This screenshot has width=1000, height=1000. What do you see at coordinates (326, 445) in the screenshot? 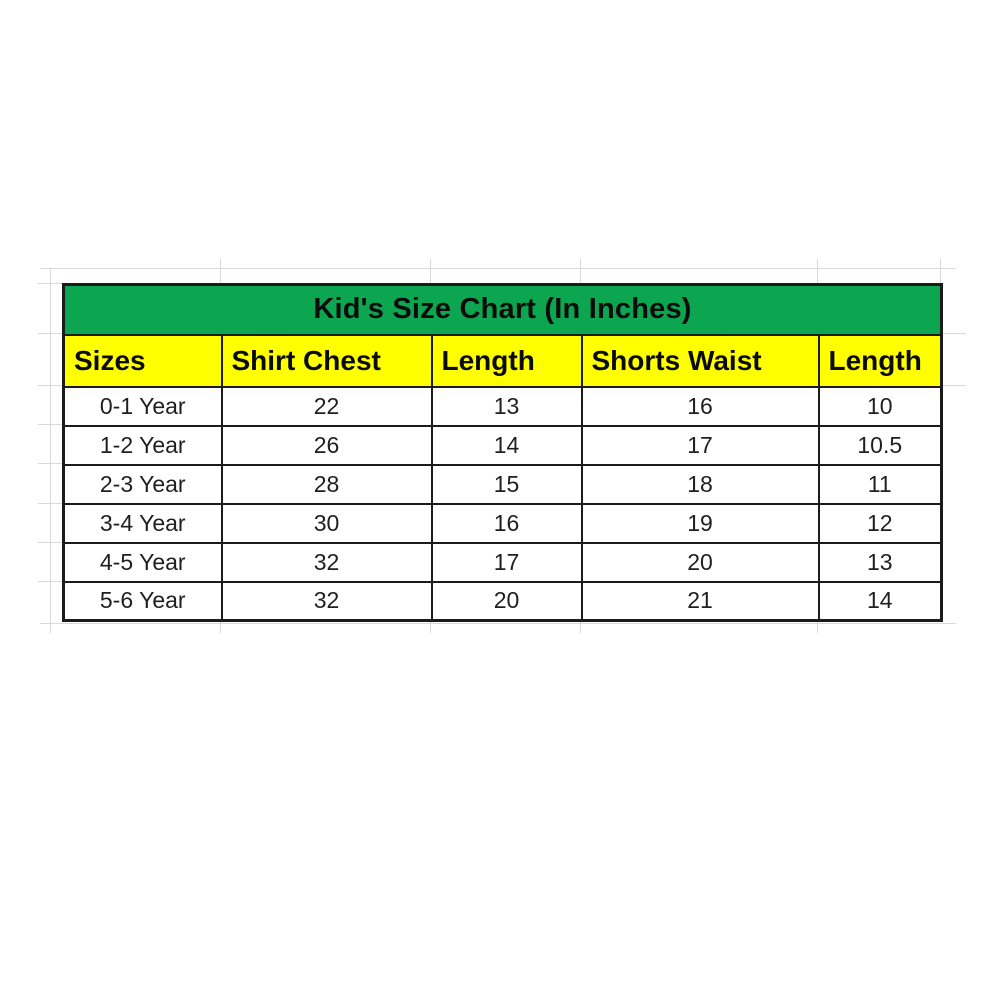
I see `cell-shirt-chest: 26` at bounding box center [326, 445].